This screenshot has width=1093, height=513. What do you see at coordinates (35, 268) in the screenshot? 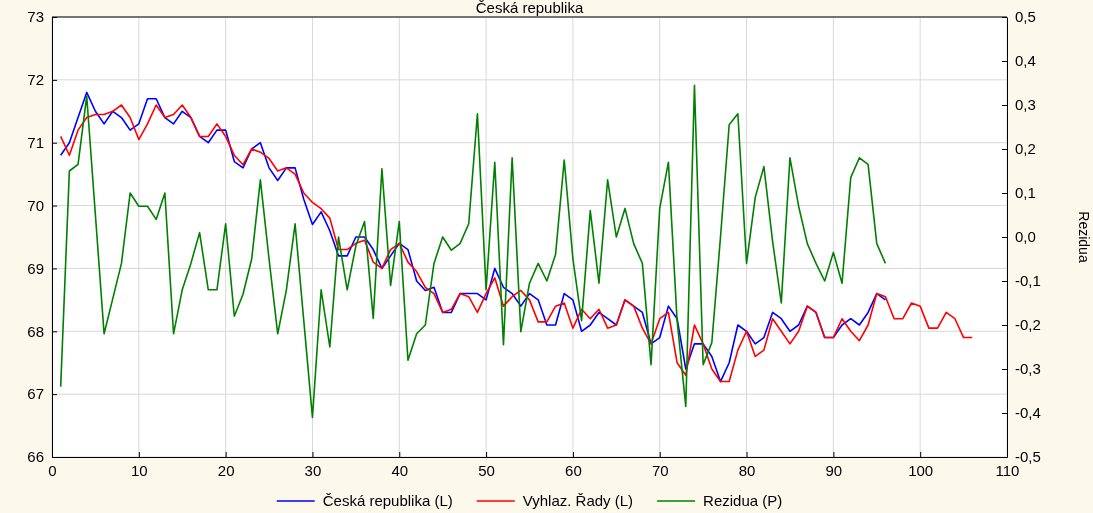
I see `y-tick-label: 69` at bounding box center [35, 268].